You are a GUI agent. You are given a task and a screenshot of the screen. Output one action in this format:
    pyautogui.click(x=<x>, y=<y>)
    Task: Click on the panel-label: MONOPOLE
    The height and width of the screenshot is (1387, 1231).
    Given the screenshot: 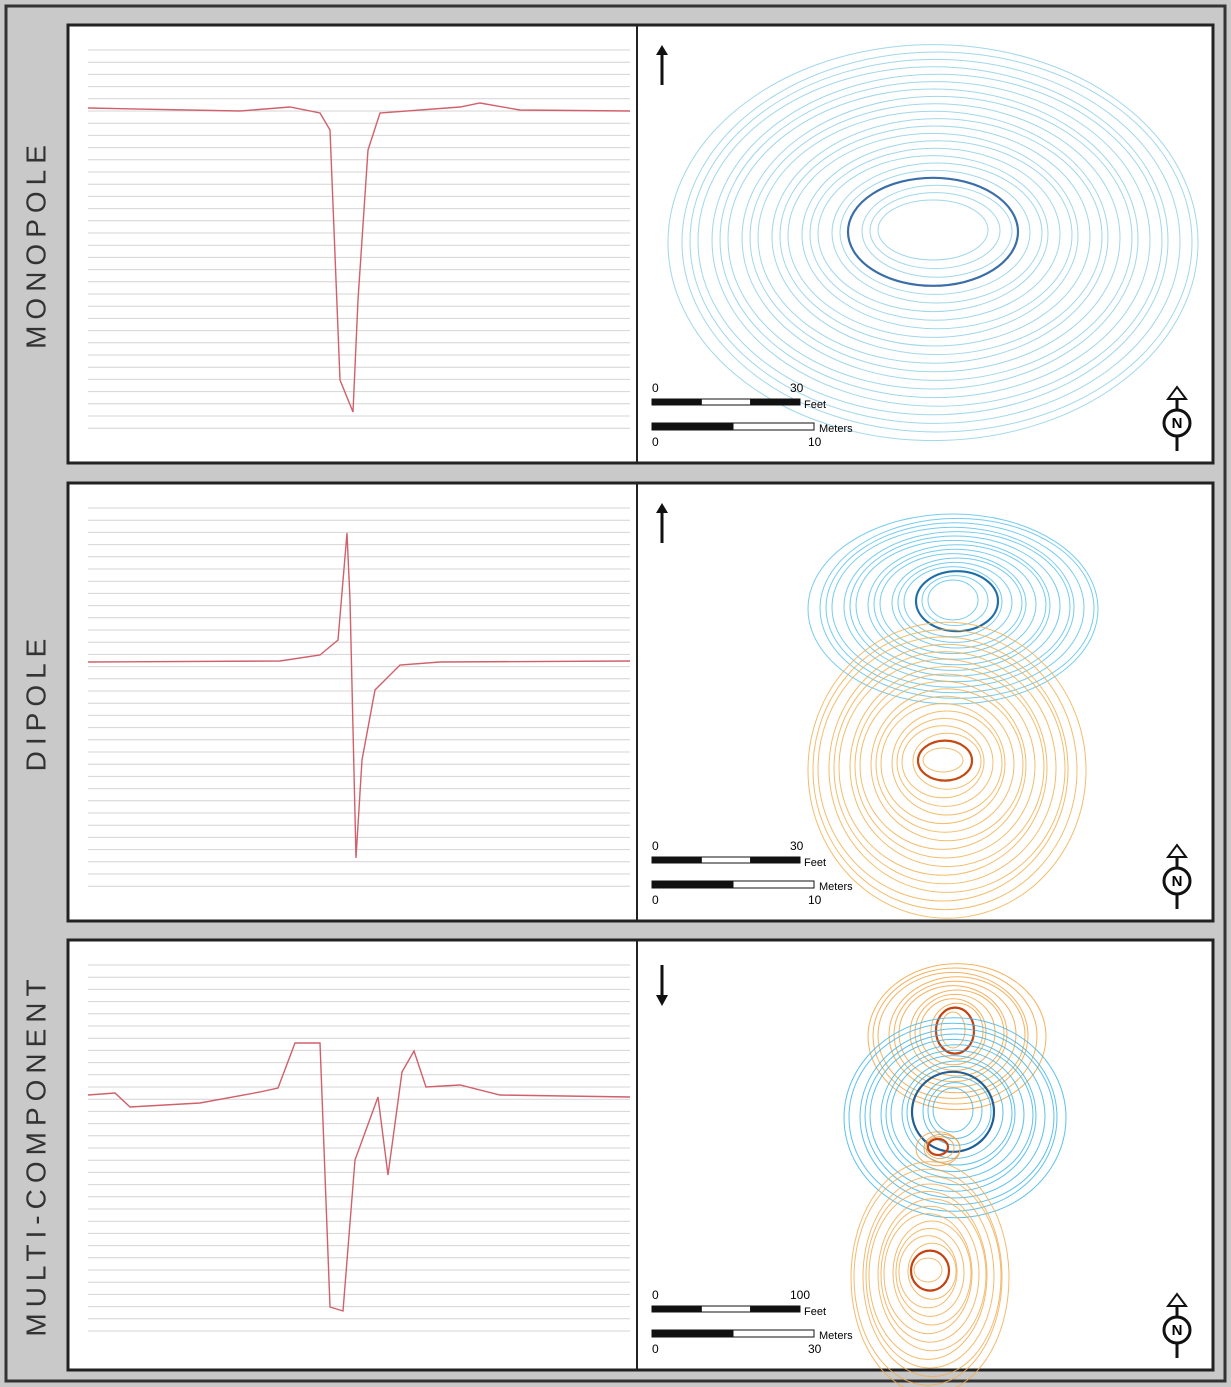 What is the action you would take?
    pyautogui.click(x=35, y=244)
    